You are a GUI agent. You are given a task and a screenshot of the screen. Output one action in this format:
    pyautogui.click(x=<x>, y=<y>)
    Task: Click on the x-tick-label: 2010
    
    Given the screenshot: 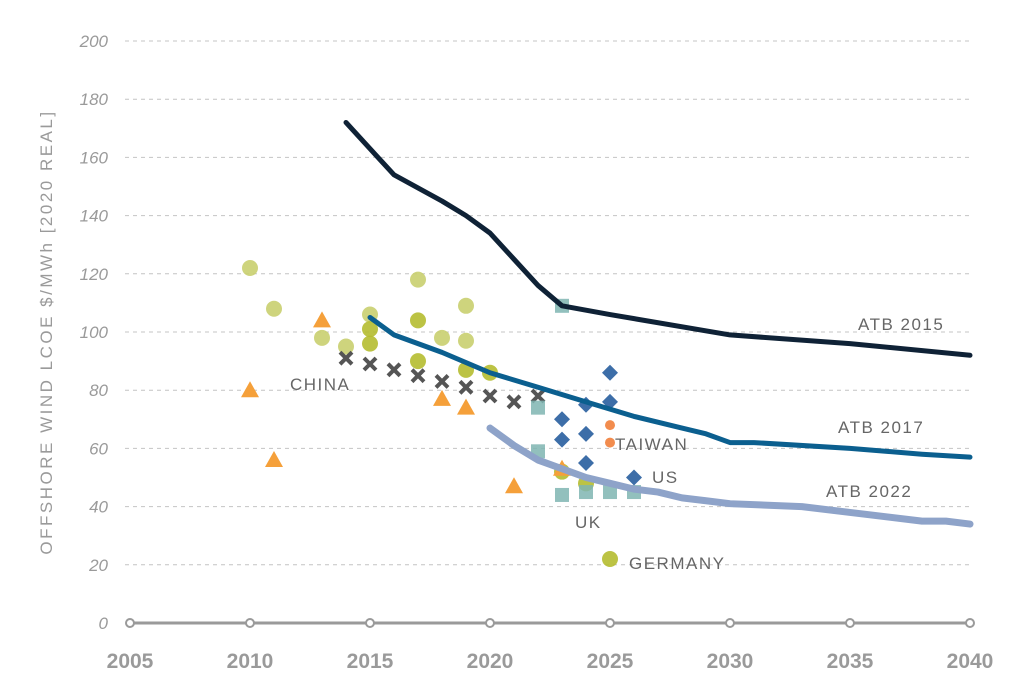 What is the action you would take?
    pyautogui.click(x=250, y=661)
    